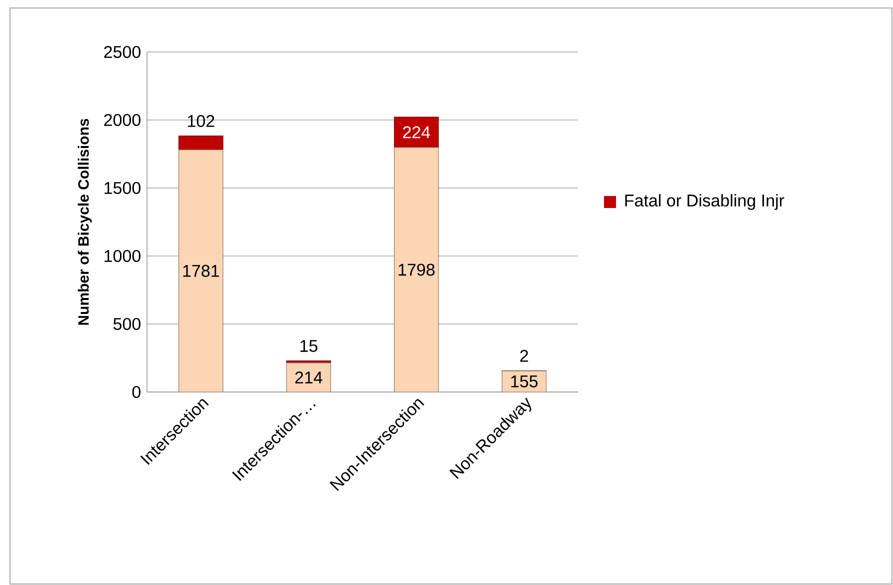  I want to click on y-tick-label: 0, so click(136, 392).